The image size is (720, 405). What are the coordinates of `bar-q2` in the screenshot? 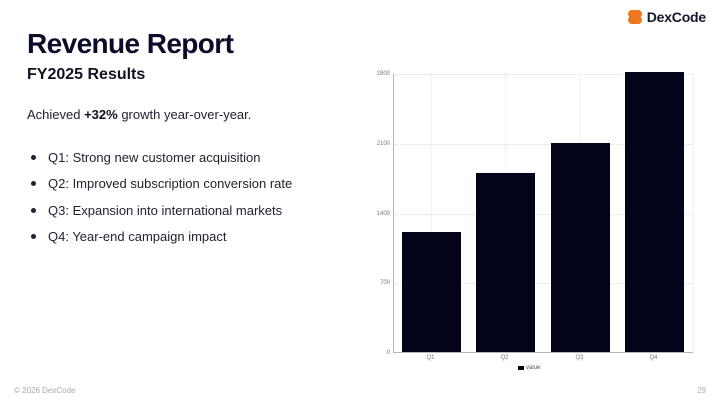 It's located at (505, 262).